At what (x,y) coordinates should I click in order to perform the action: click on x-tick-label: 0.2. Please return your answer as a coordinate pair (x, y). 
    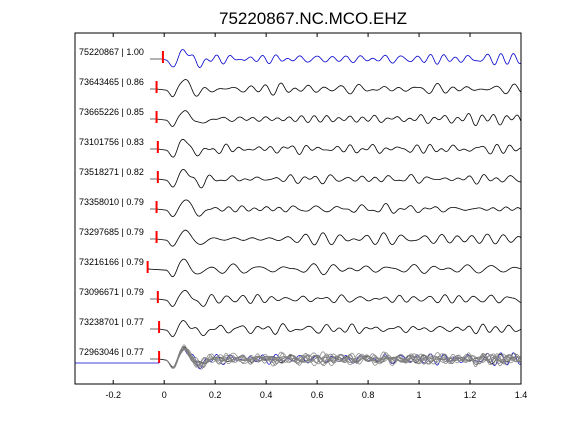
    Looking at the image, I should click on (215, 395).